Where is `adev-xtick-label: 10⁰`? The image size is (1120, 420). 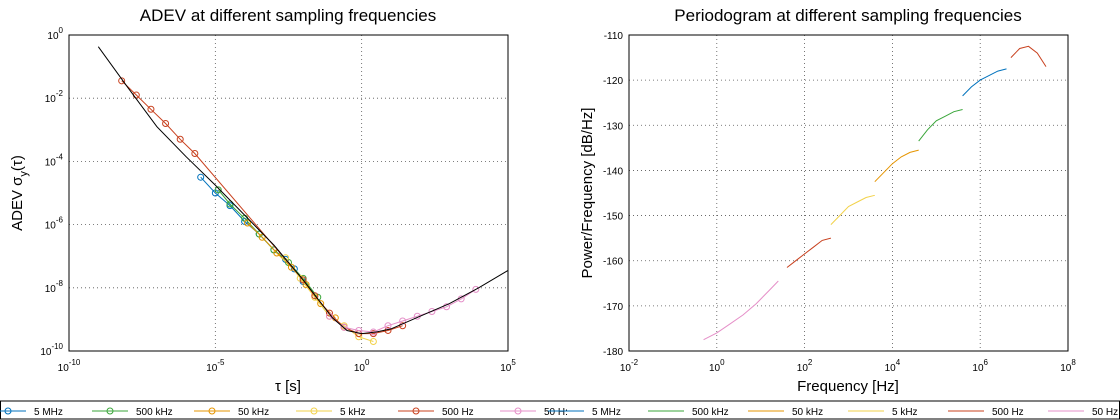
adev-xtick-label: 10⁰ is located at coordinates (362, 366).